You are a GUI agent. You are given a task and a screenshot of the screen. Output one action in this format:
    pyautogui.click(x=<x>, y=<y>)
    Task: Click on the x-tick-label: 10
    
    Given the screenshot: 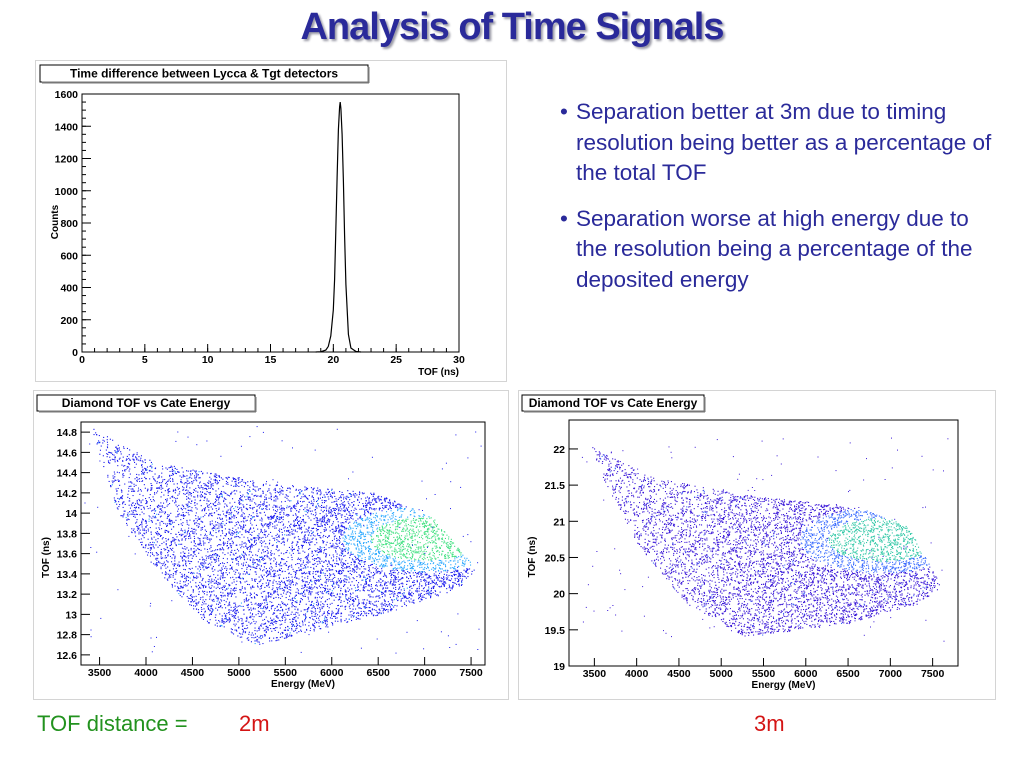 What is the action you would take?
    pyautogui.click(x=208, y=360)
    